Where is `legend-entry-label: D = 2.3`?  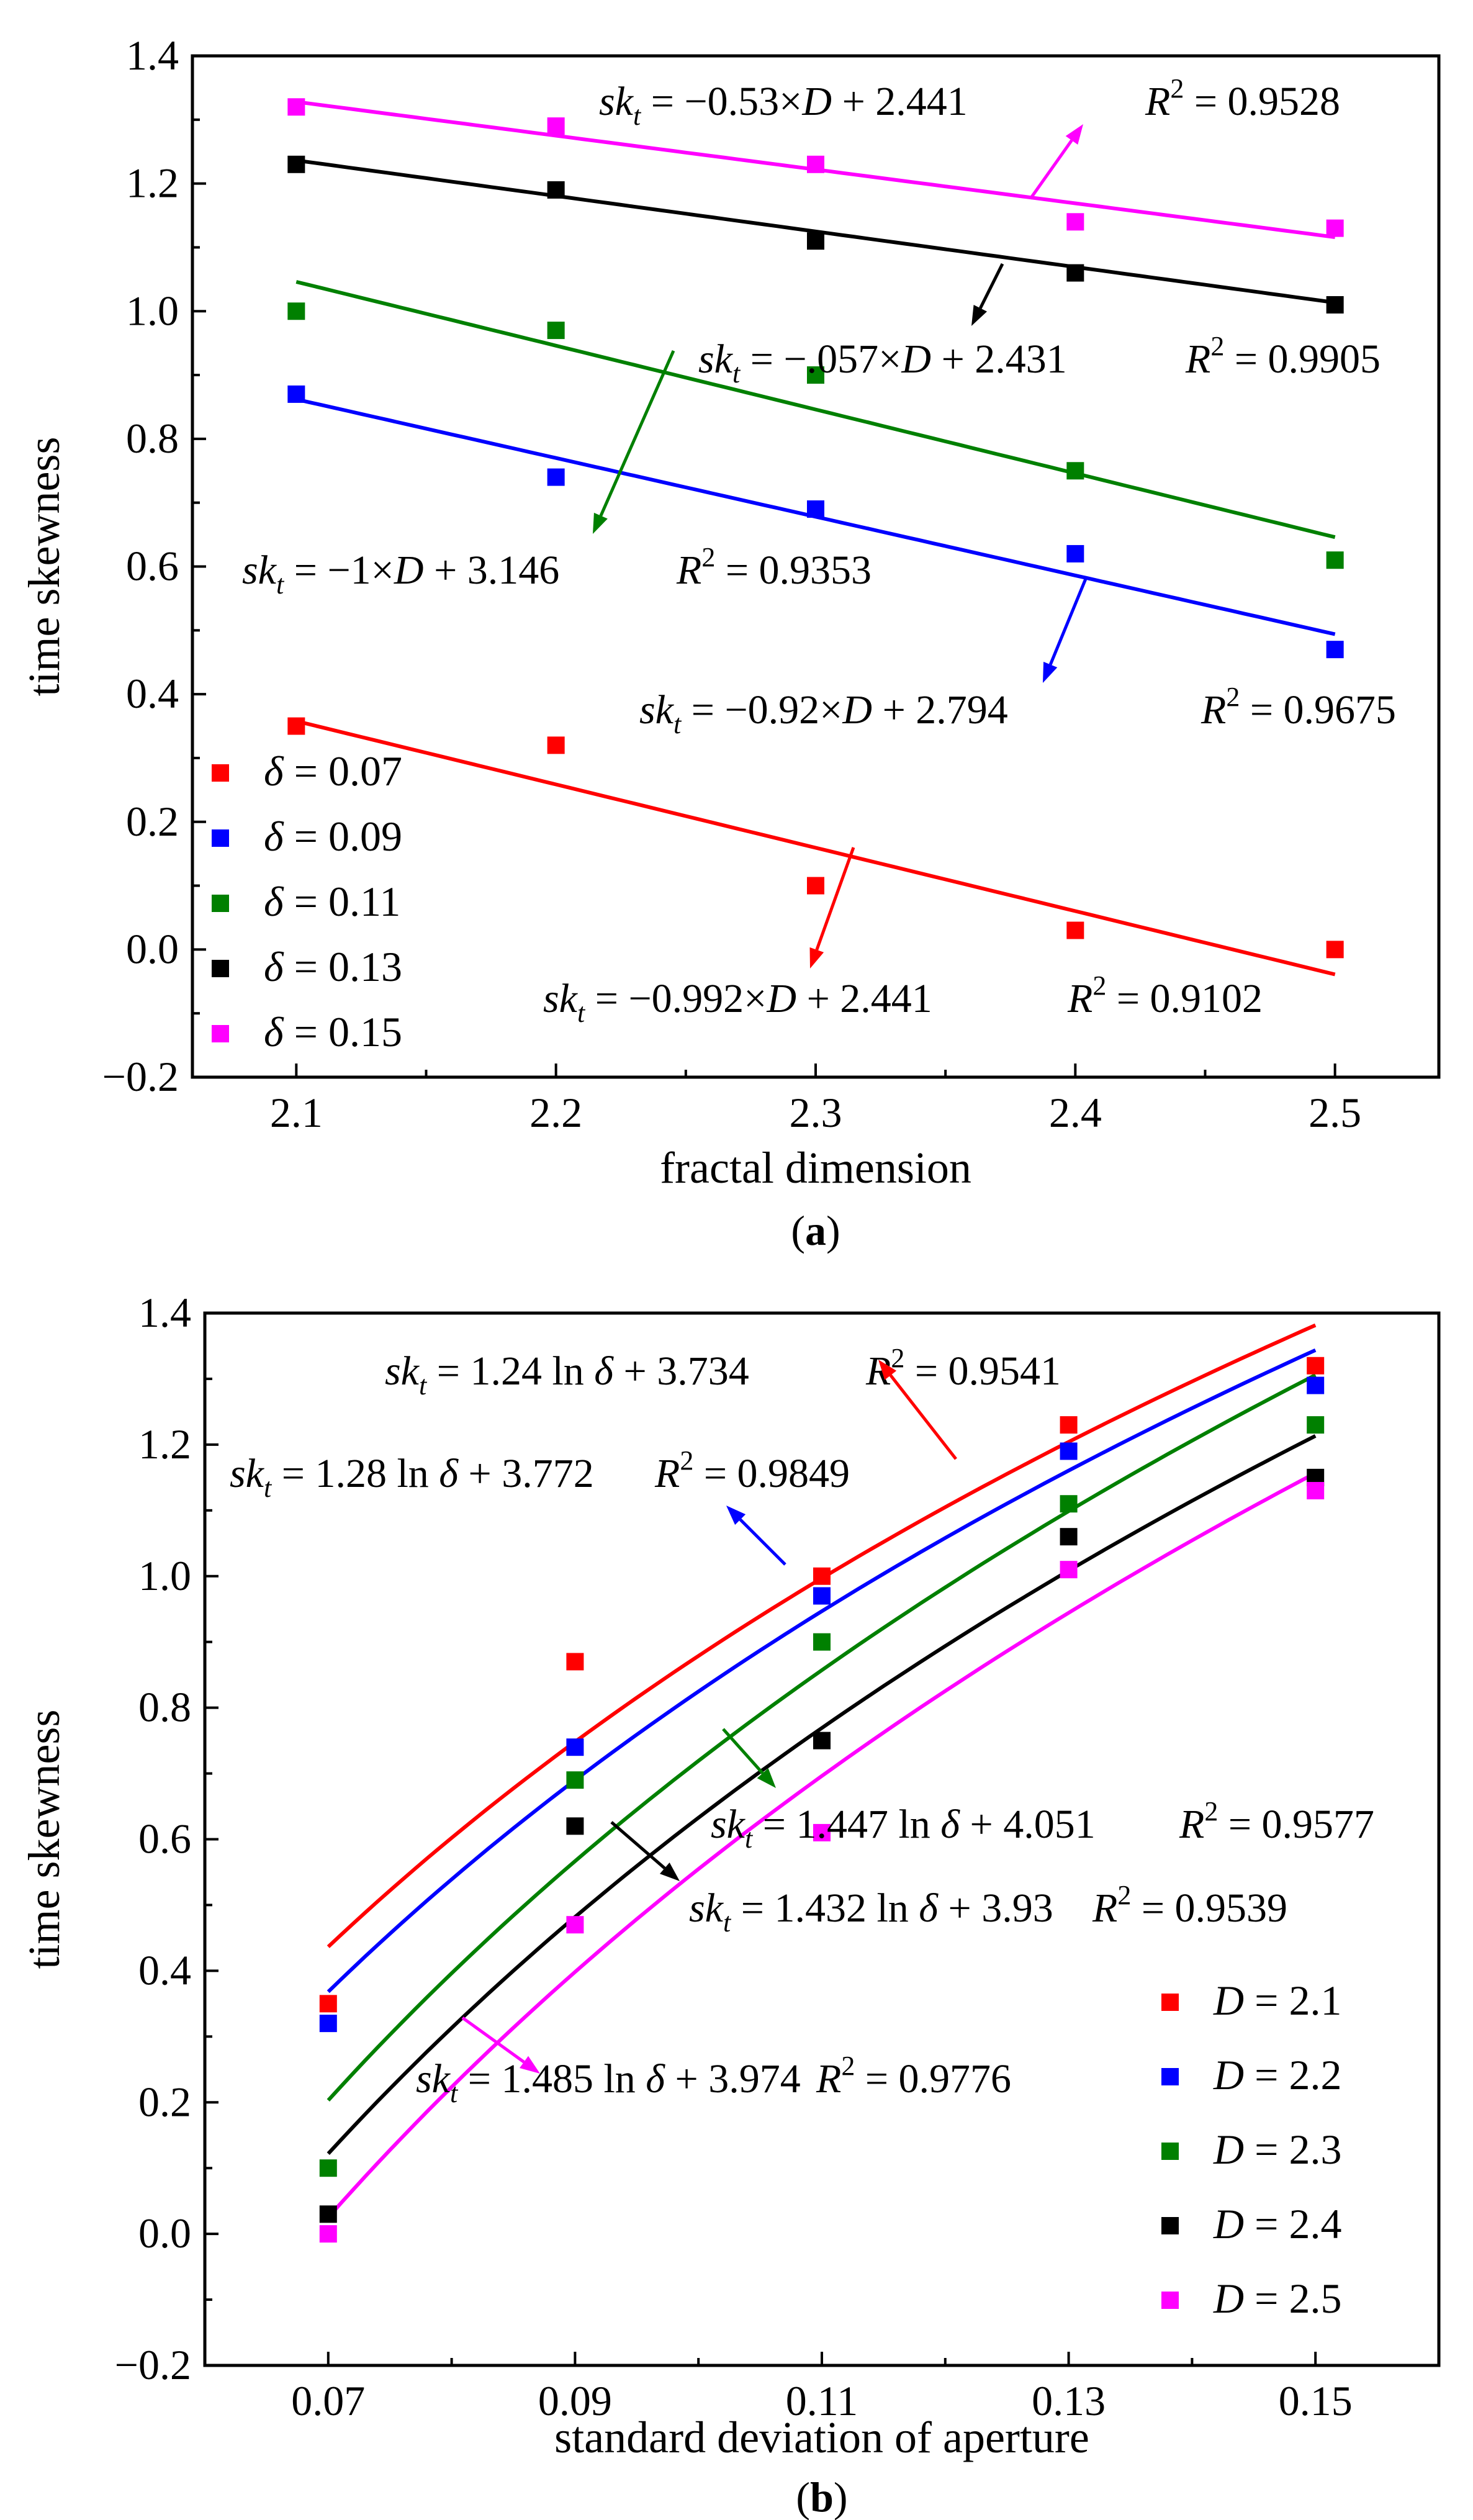 legend-entry-label: D = 2.3 is located at coordinates (1277, 2149).